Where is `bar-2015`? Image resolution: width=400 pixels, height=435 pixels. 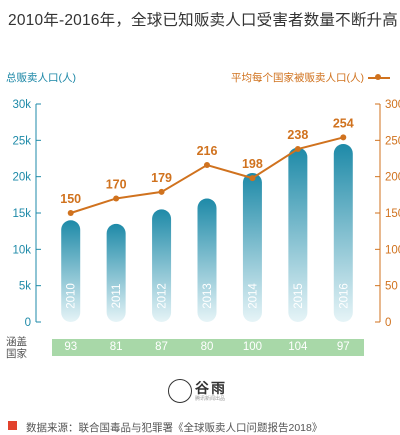
bar-2015 is located at coordinates (298, 234).